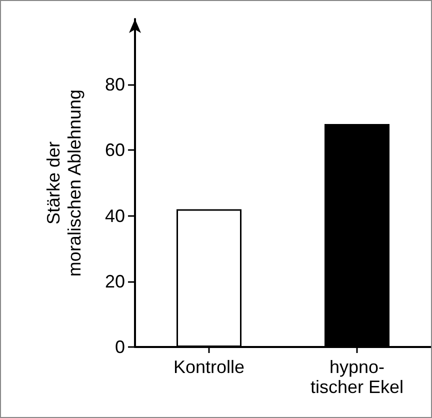 This screenshot has height=418, width=432. I want to click on y-axis-title: Stärke der moralischen Ablehnung, so click(64, 183).